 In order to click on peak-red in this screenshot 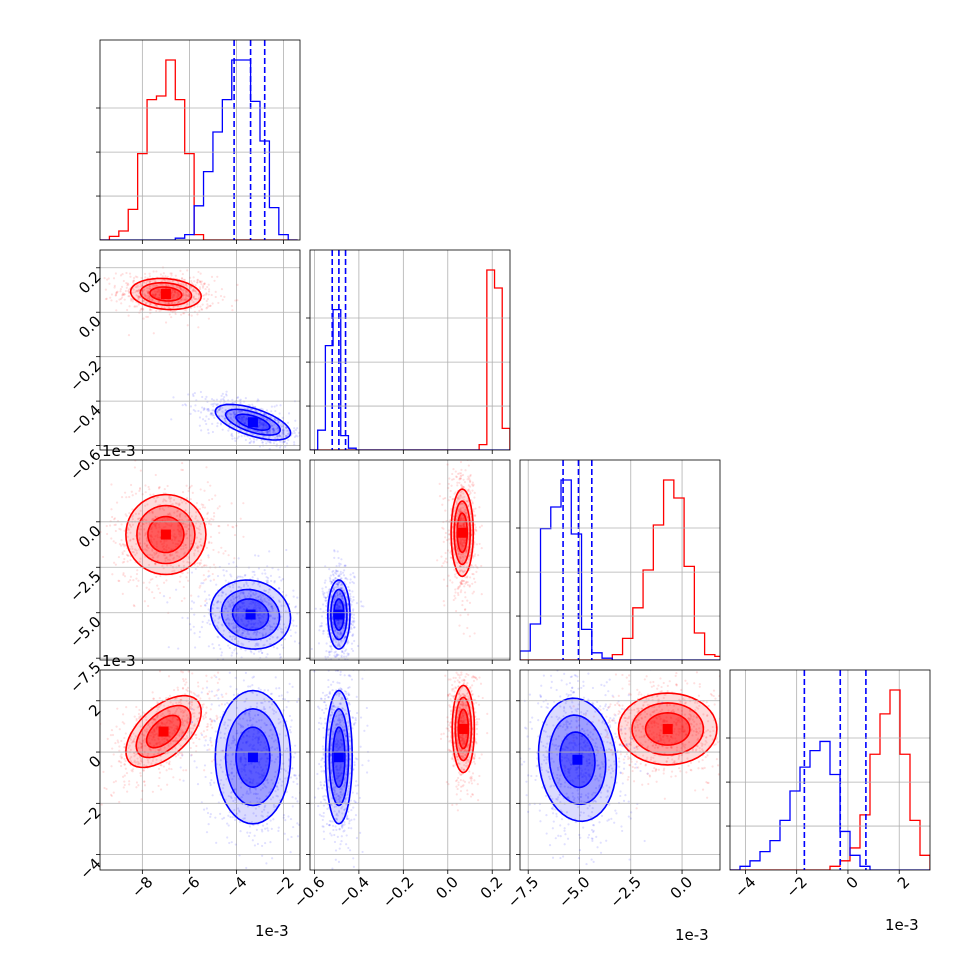, I will do `click(166, 535)`.